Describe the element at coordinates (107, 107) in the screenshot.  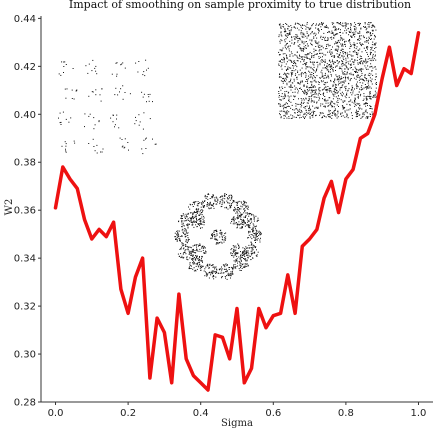
I see `inset-sparse-samples` at that location.